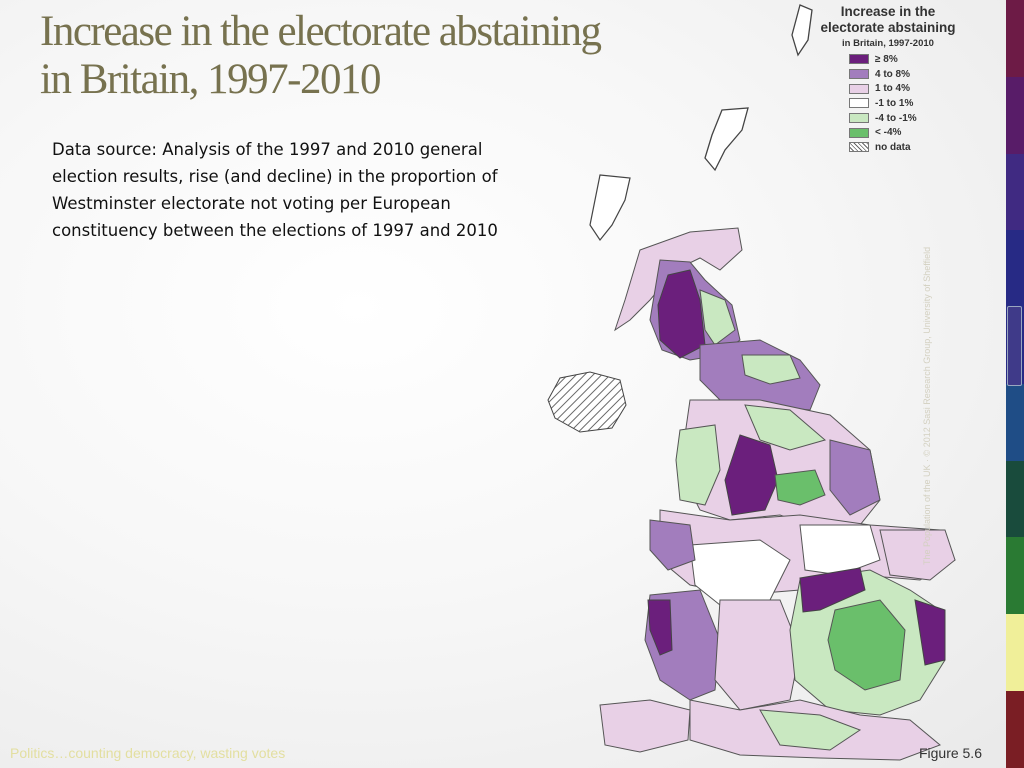 This screenshot has width=1024, height=768. Describe the element at coordinates (888, 43) in the screenshot. I see `legend-subtitle: in Britain, 1997-2010` at that location.